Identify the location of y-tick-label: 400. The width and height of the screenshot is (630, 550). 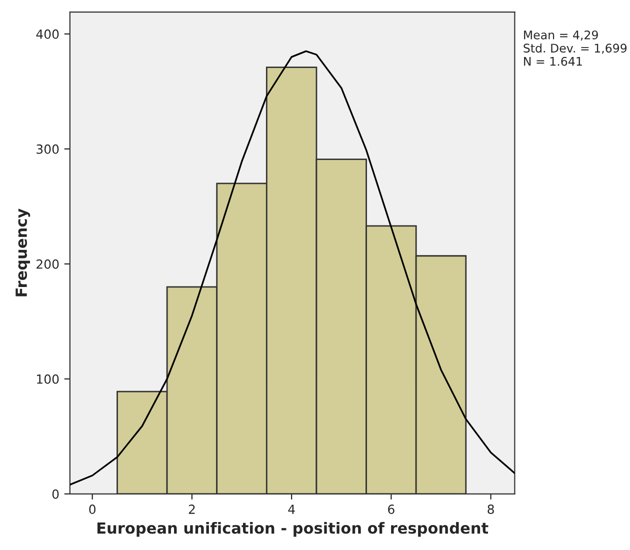
(47, 34).